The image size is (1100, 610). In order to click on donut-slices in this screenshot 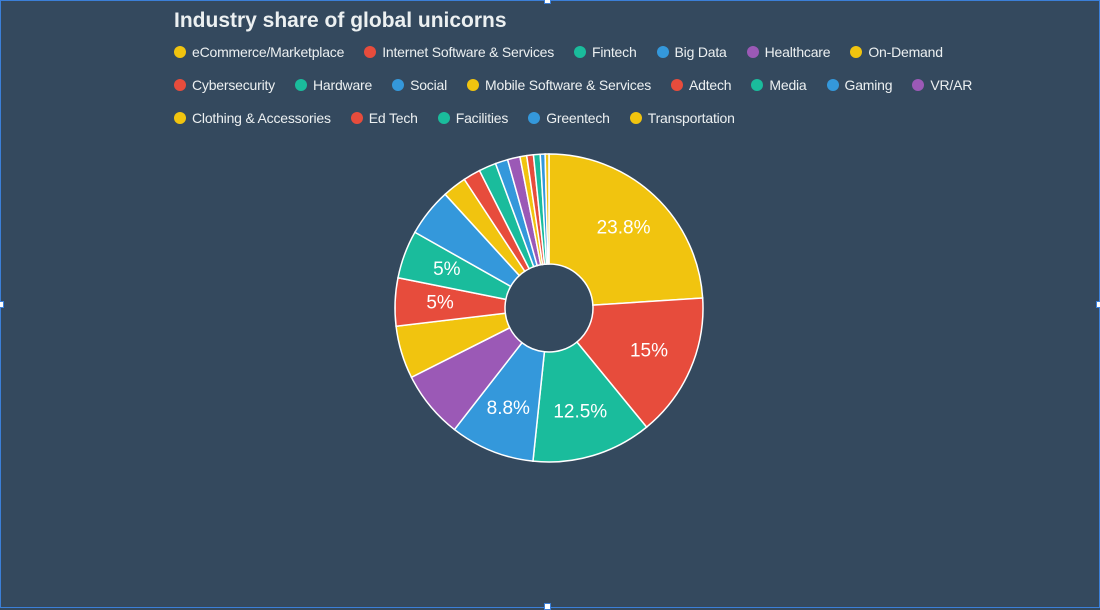, I will do `click(549, 308)`.